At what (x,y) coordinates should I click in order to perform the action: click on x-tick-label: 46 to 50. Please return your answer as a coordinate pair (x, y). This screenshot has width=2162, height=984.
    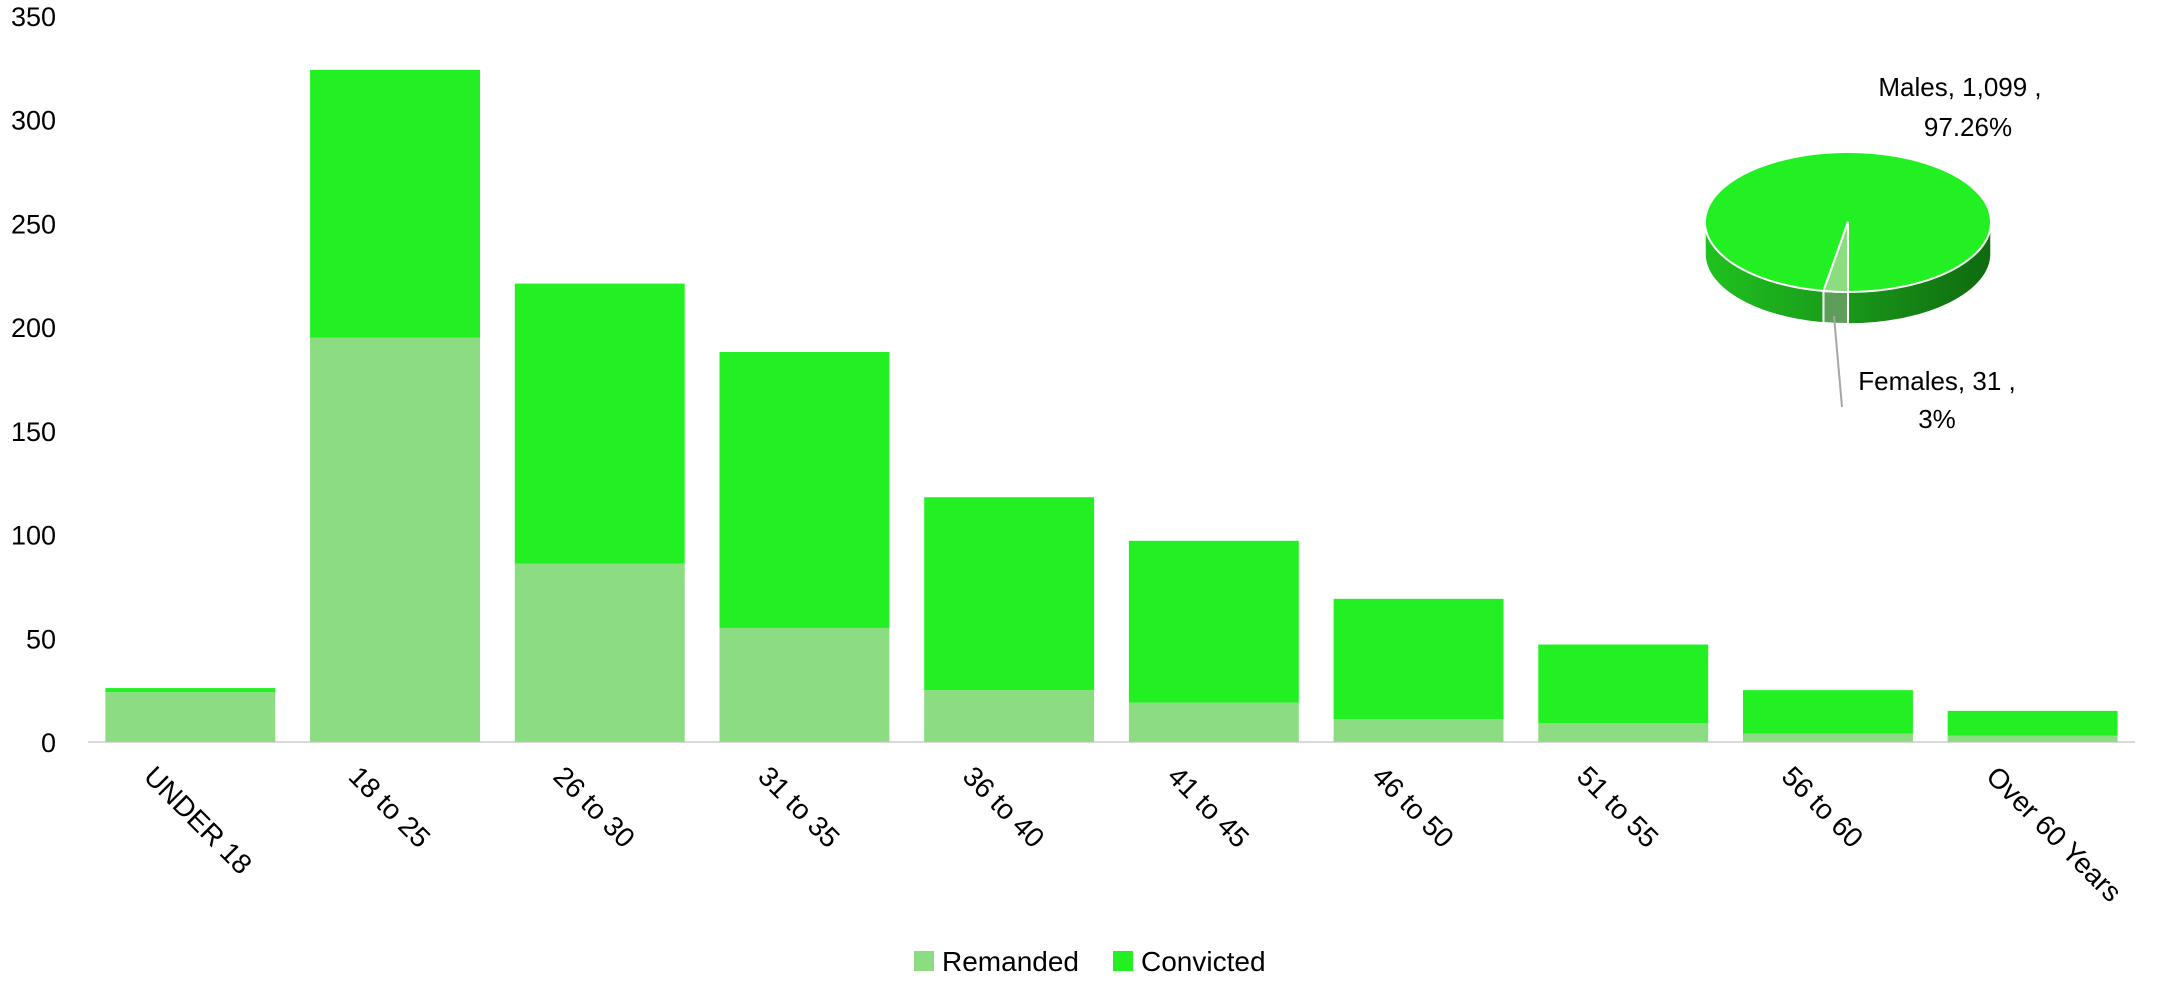
    Looking at the image, I should click on (1412, 806).